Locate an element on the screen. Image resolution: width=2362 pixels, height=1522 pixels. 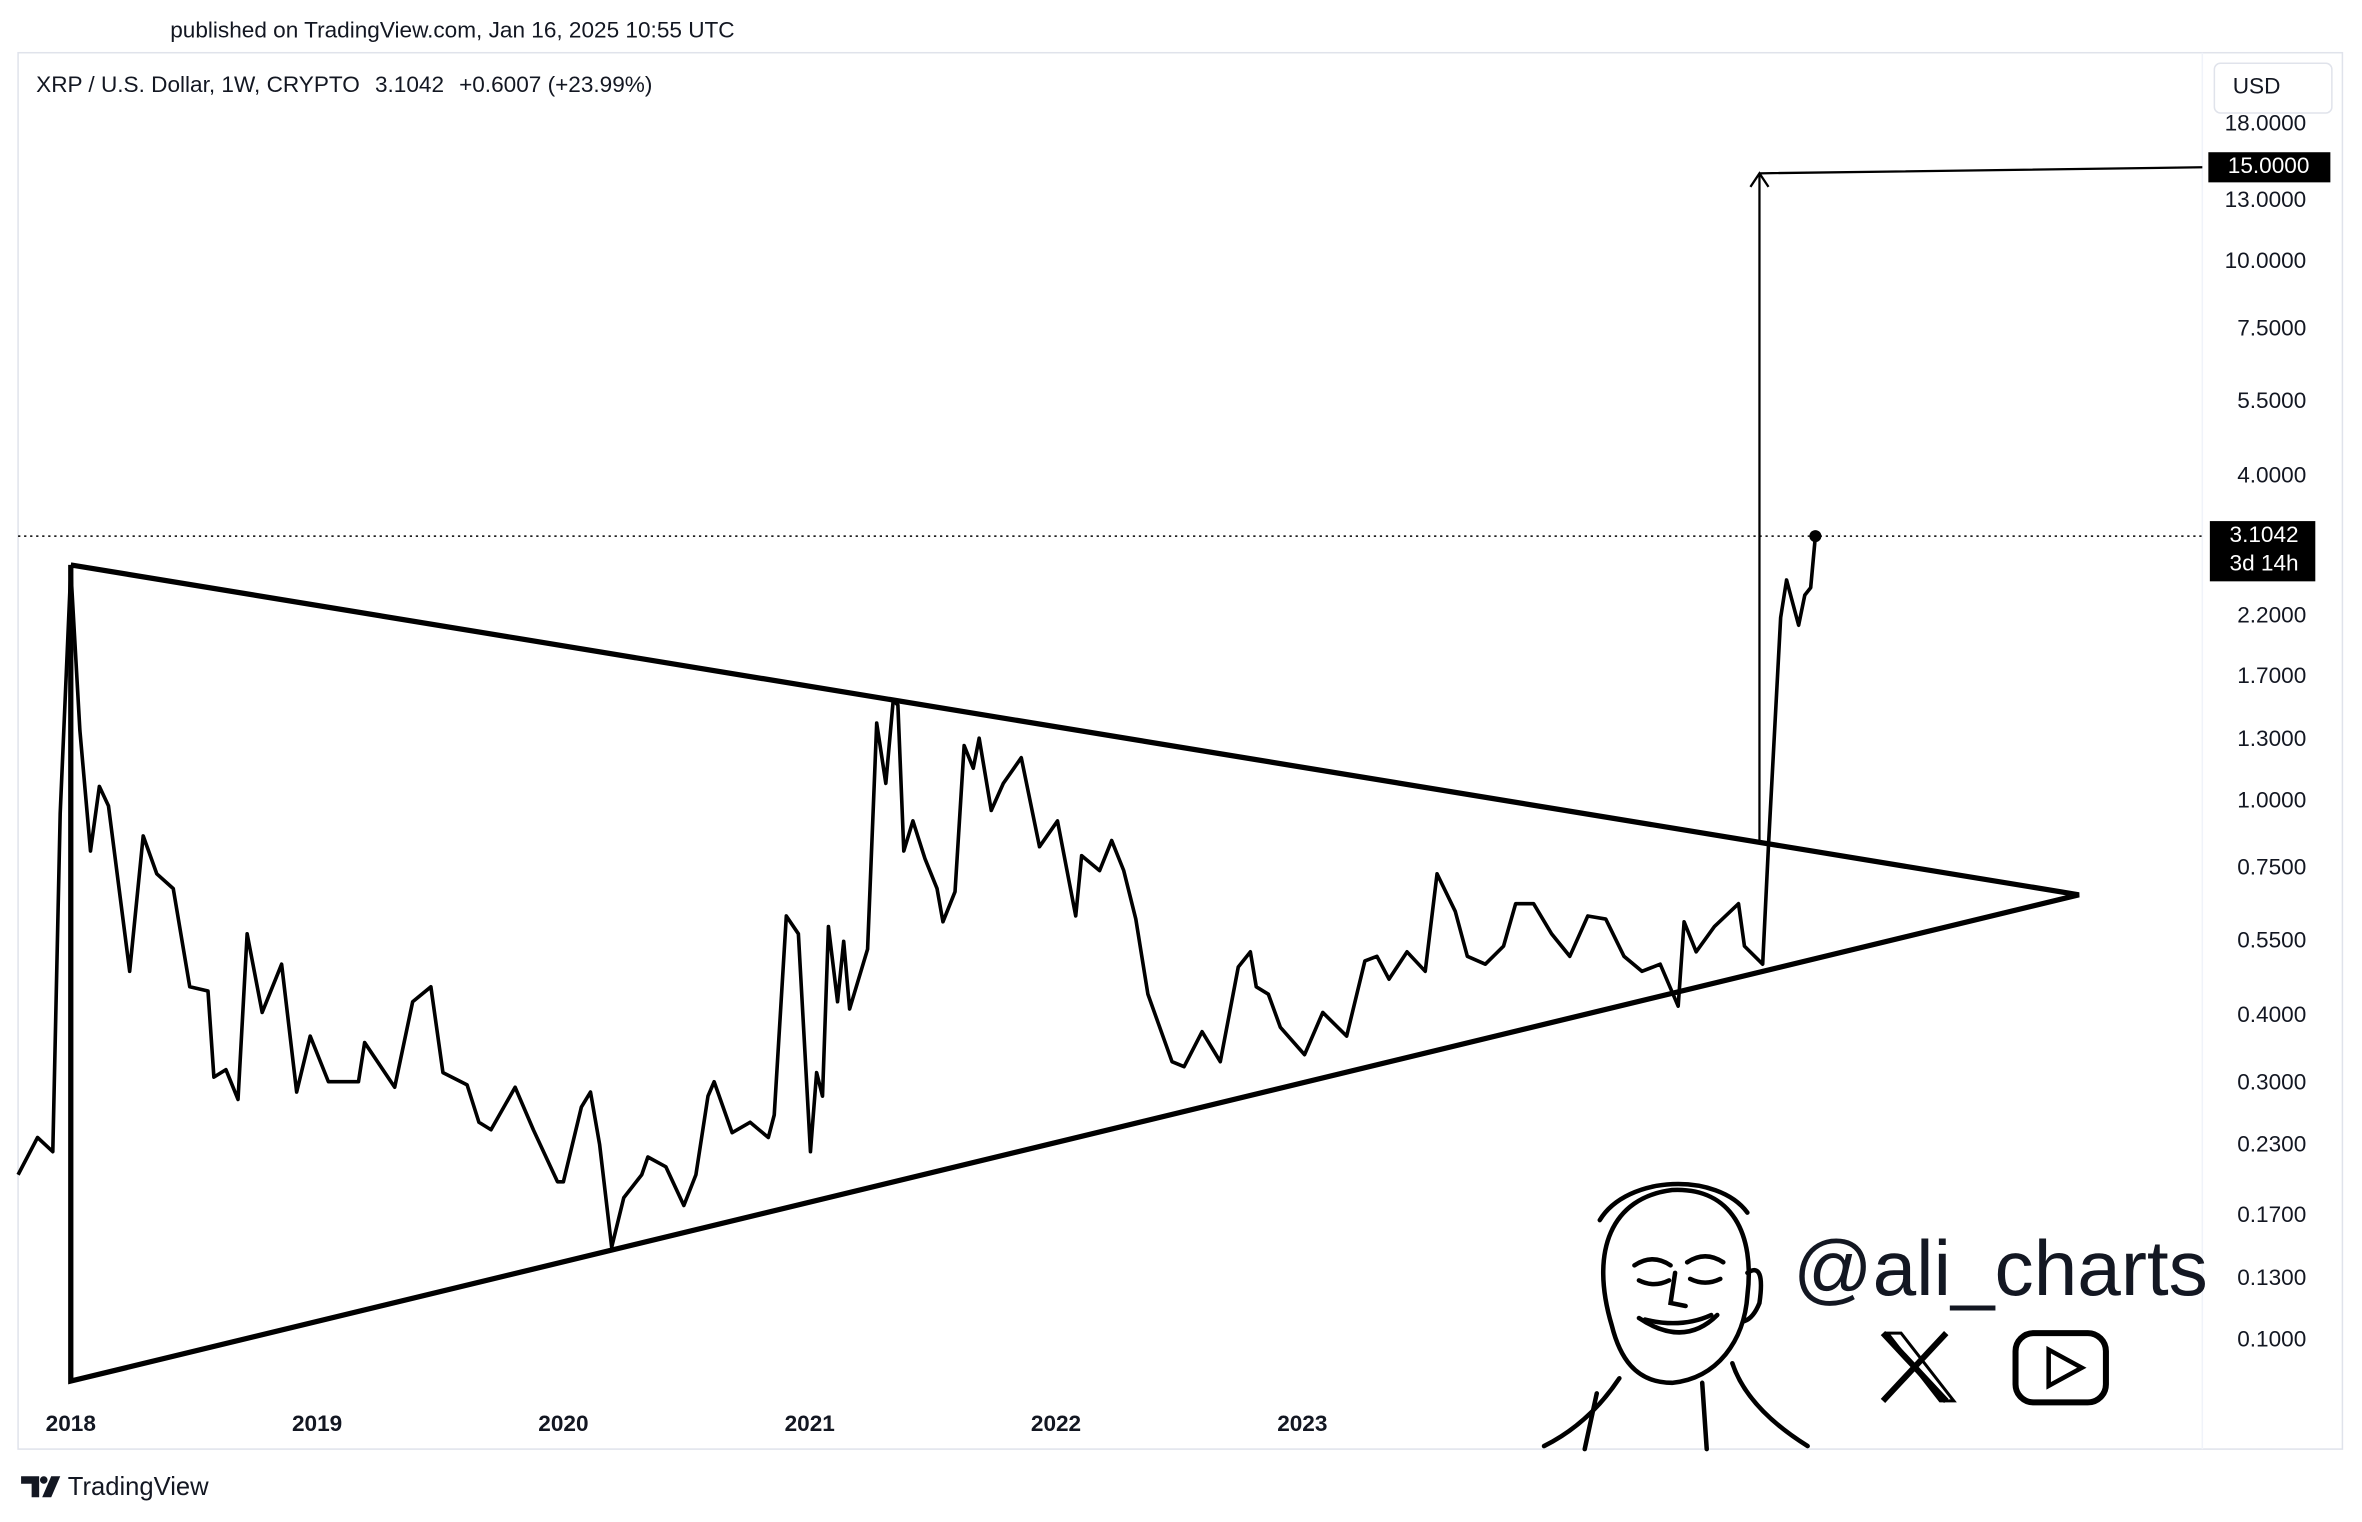
y-tick-label: 5.5000 is located at coordinates (2271, 400).